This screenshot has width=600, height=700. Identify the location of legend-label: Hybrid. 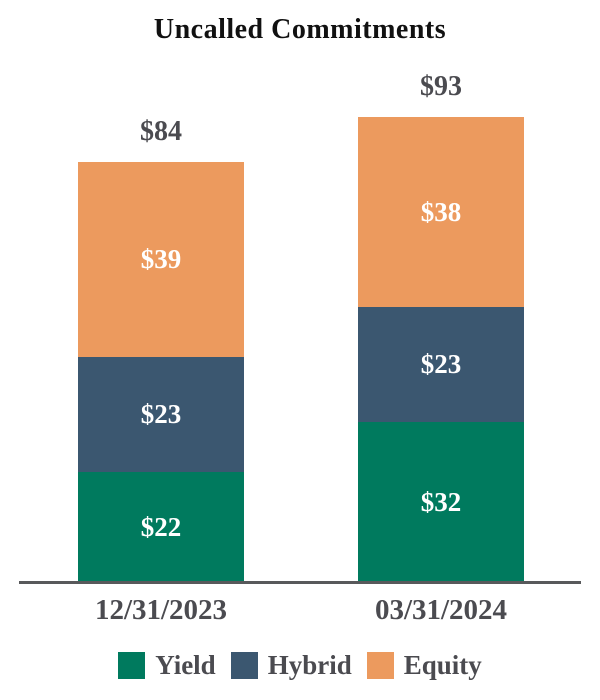
(309, 665).